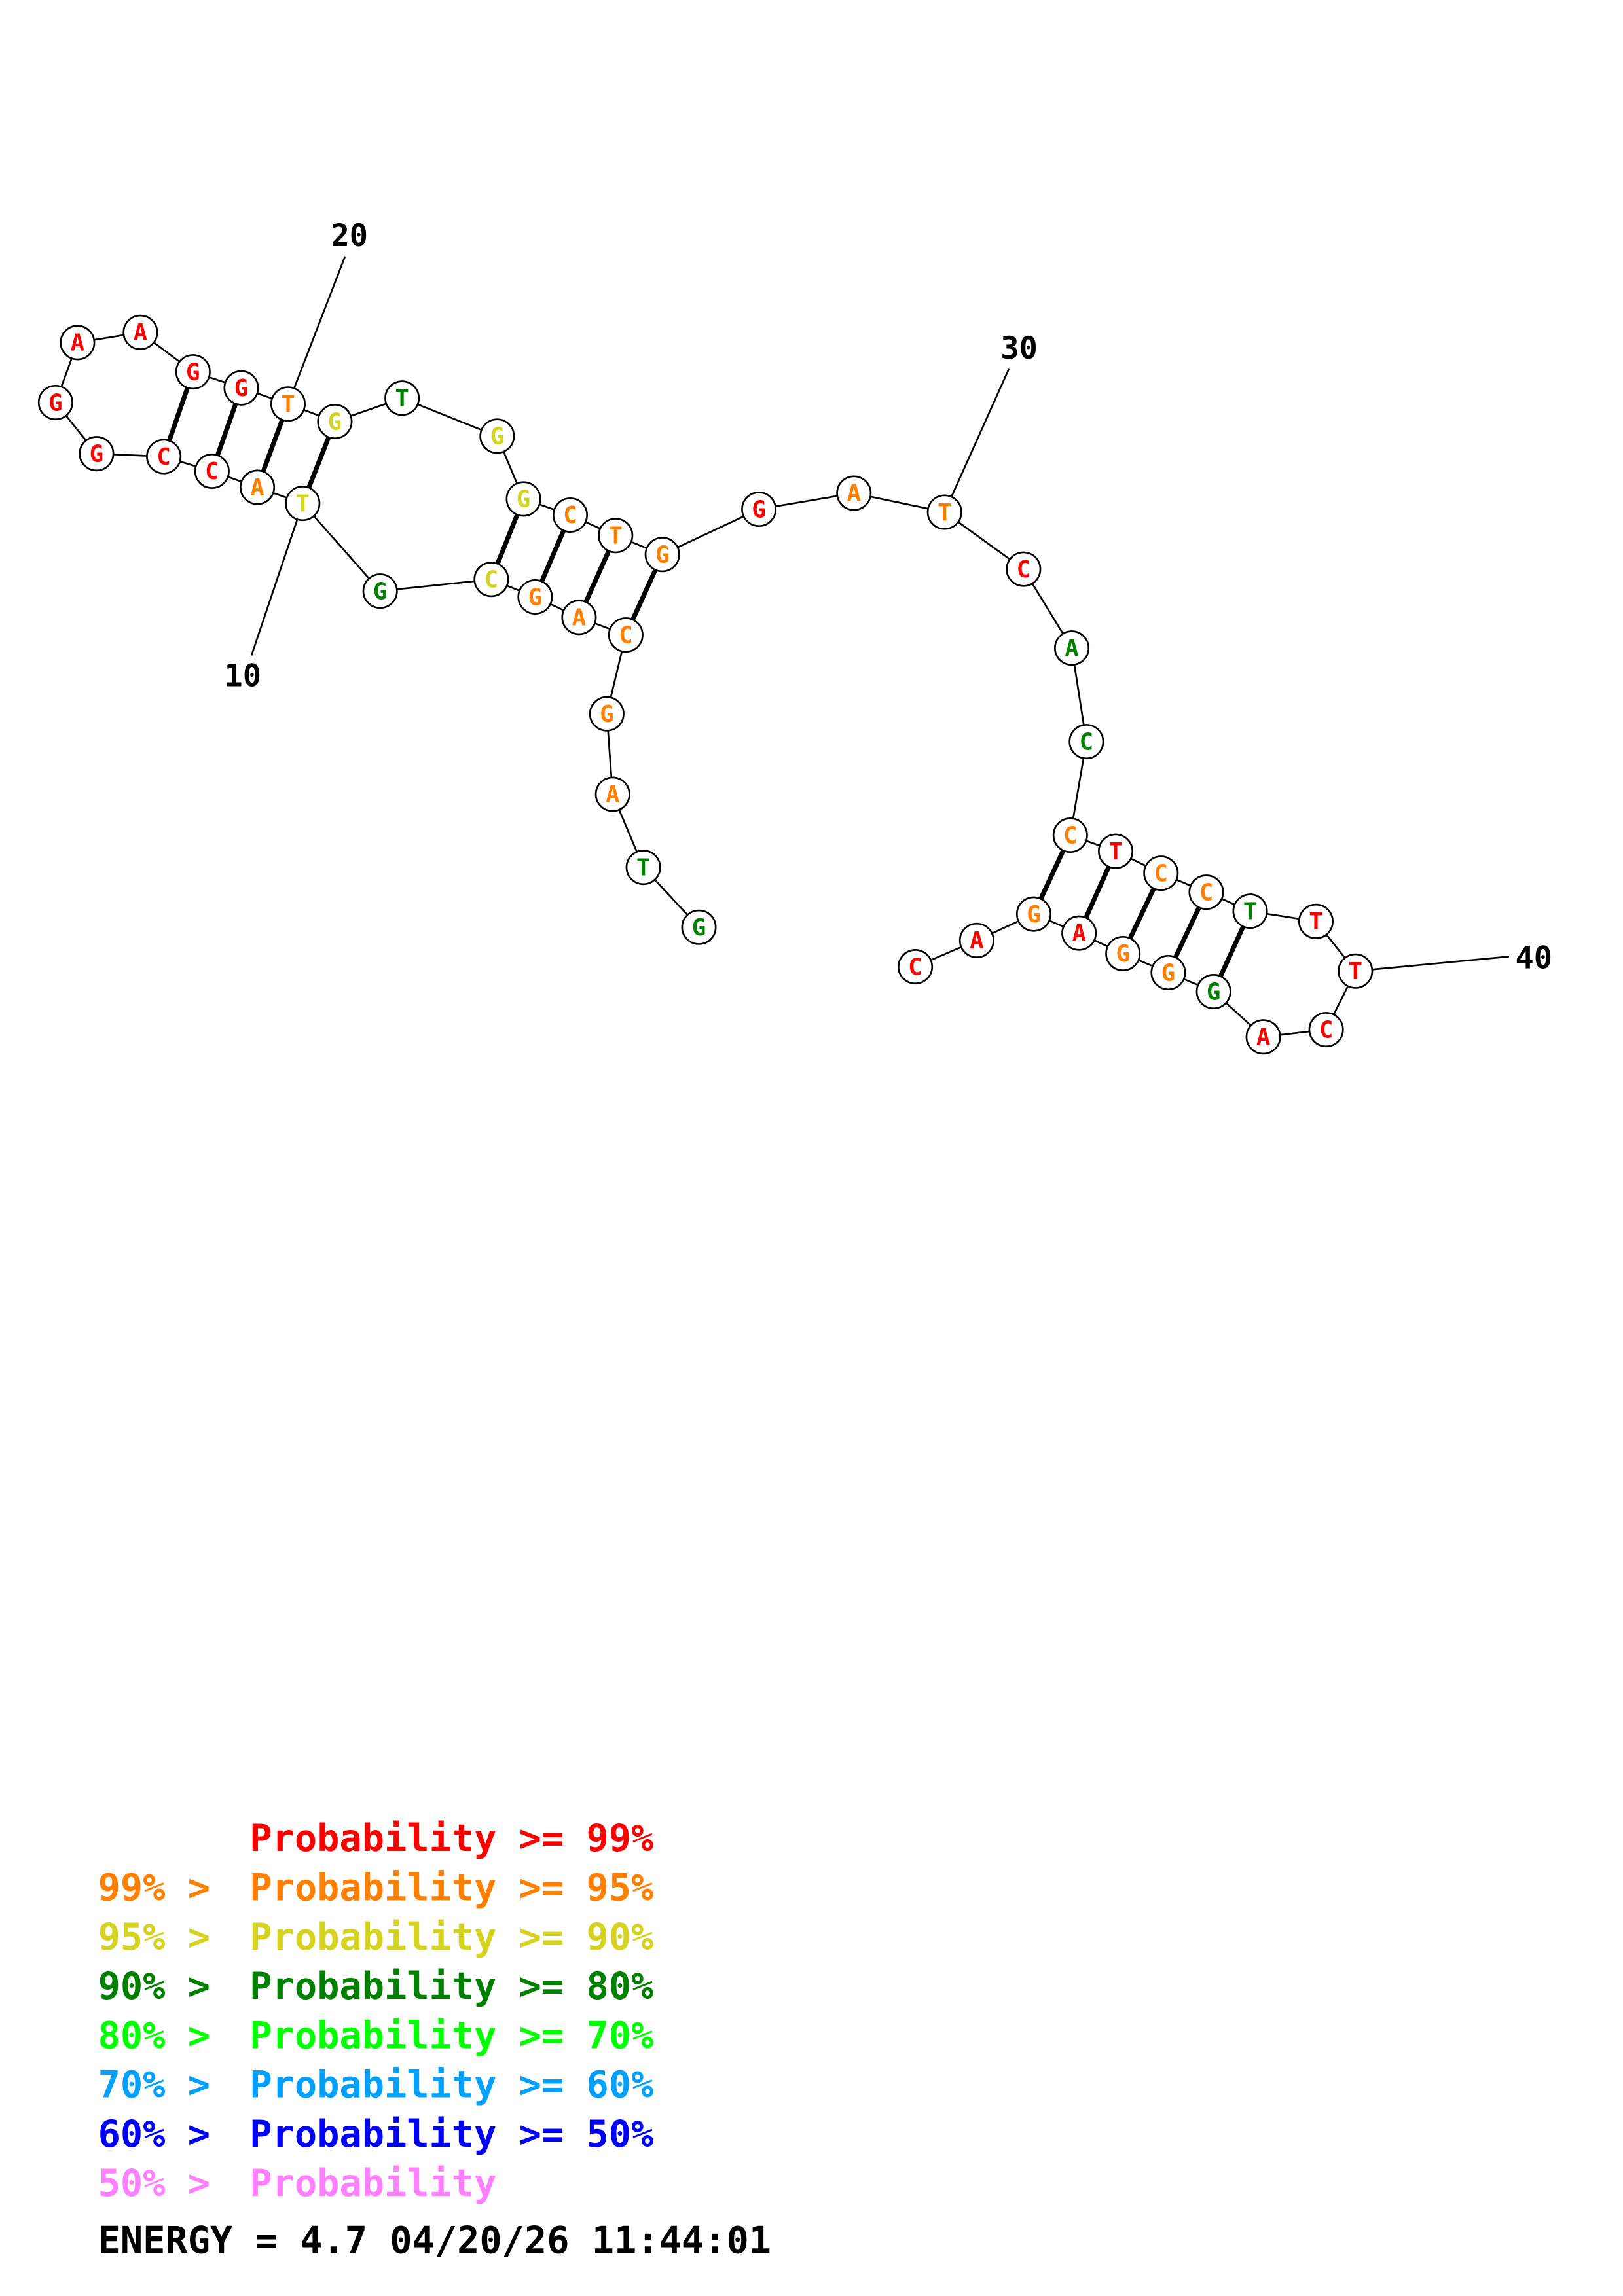  Describe the element at coordinates (451, 1986) in the screenshot. I see `legend-text: Probability >= 80%` at that location.